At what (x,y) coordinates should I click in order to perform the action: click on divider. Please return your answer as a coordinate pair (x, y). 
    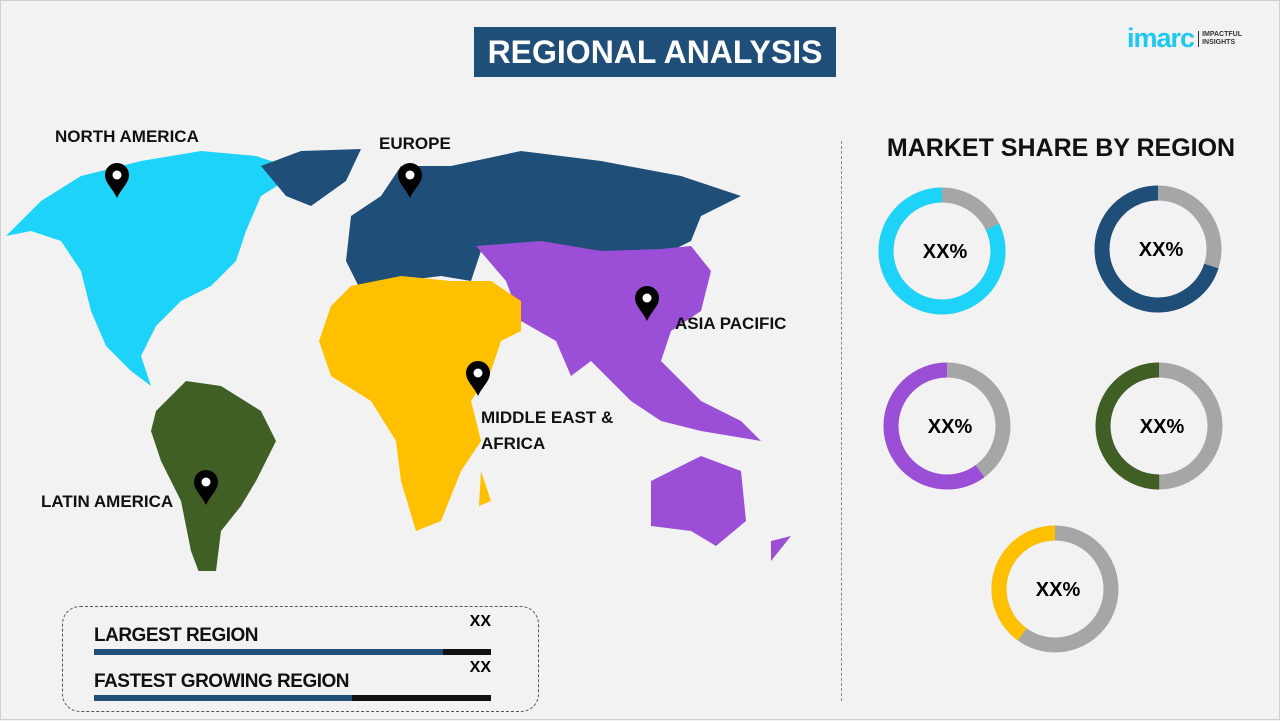
    Looking at the image, I should click on (841, 421).